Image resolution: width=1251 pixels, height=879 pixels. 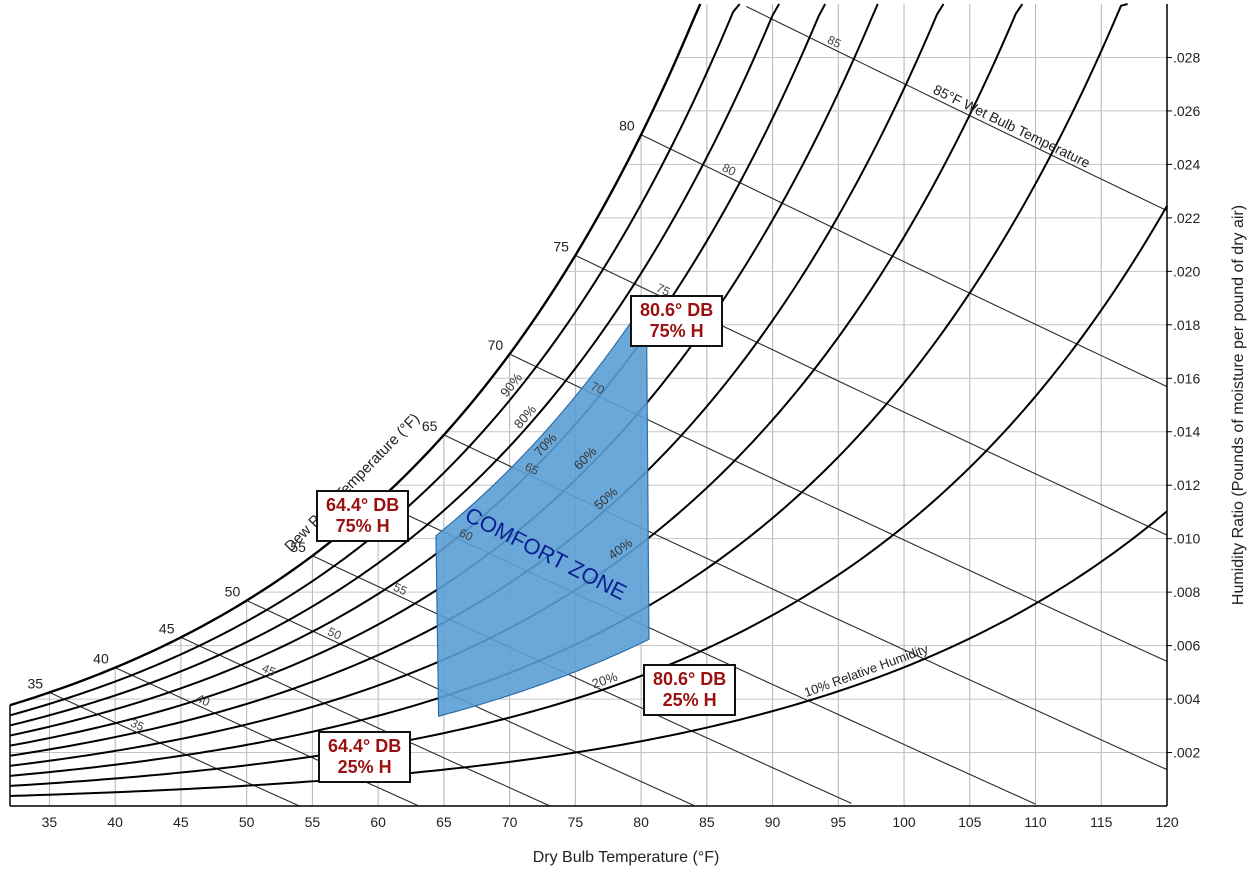 I want to click on dew-point-tick-40: 40, so click(x=101, y=659).